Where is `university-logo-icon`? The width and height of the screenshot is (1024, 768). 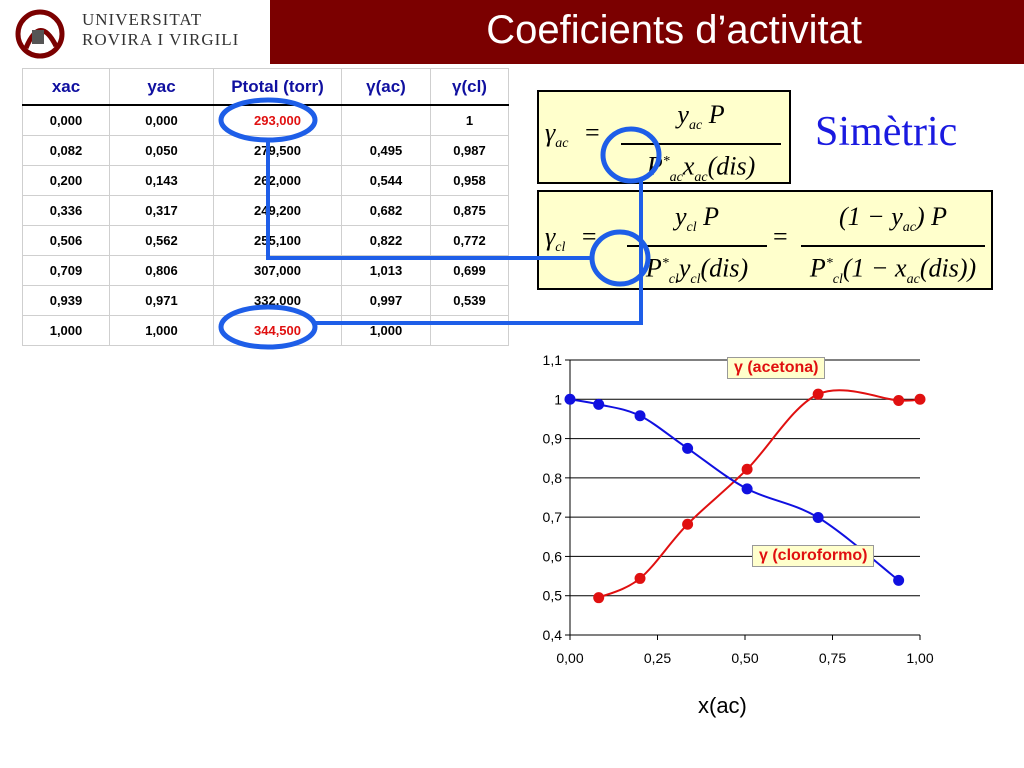
university-logo-icon is located at coordinates (40, 34).